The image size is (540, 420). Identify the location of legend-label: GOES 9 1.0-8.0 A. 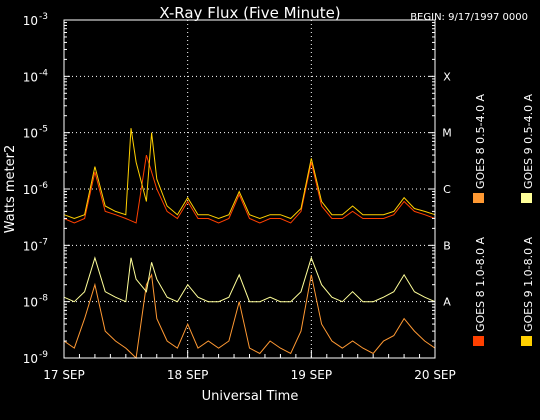
(528, 284).